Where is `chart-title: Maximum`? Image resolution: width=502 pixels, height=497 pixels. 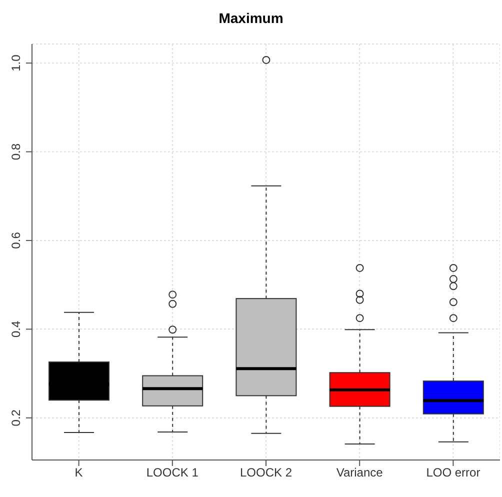 chart-title: Maximum is located at coordinates (251, 18).